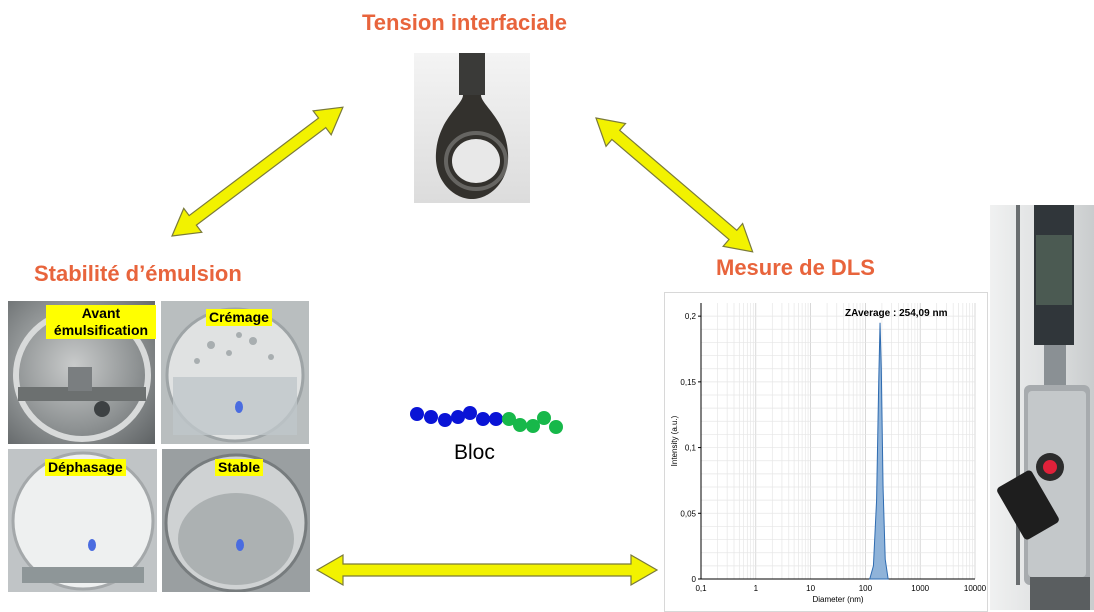 Image resolution: width=1094 pixels, height=612 pixels. Describe the element at coordinates (920, 588) in the screenshot. I see `x-tick-label: 1000` at that location.